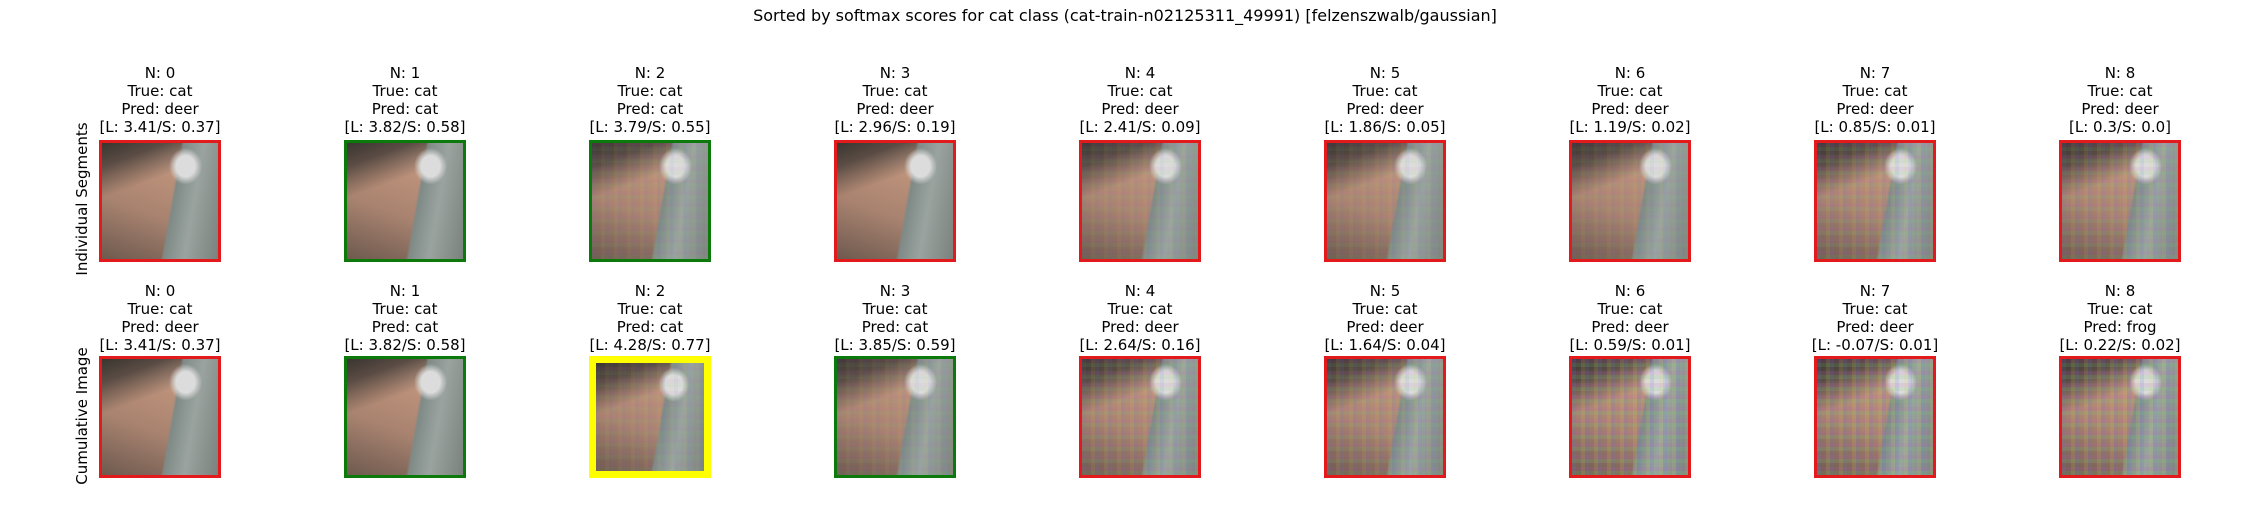  What do you see at coordinates (895, 291) in the screenshot?
I see `panel-caption-n: N: 3` at bounding box center [895, 291].